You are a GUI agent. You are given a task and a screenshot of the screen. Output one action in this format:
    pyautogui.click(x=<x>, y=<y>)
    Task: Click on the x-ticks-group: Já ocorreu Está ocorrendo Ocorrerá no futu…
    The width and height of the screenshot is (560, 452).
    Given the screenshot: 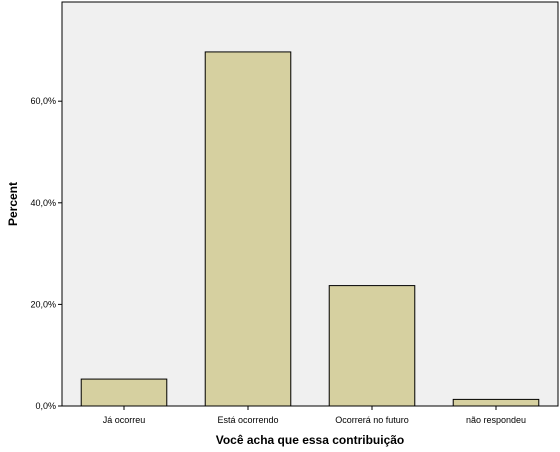 What is the action you would take?
    pyautogui.click(x=314, y=415)
    